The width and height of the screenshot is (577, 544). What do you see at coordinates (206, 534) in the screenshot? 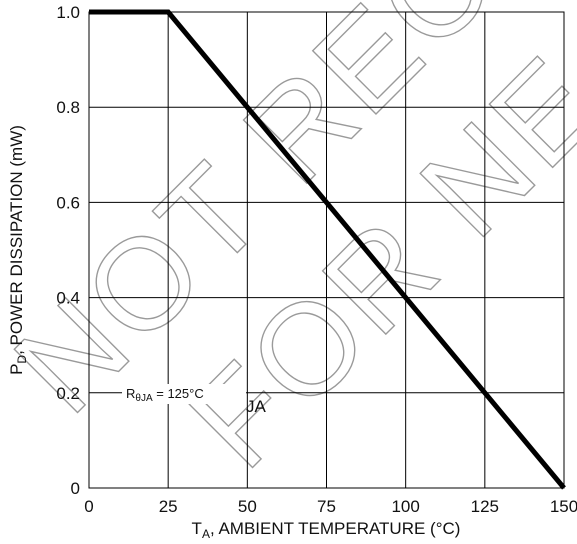
I see `x-axis-title-sub: A` at bounding box center [206, 534].